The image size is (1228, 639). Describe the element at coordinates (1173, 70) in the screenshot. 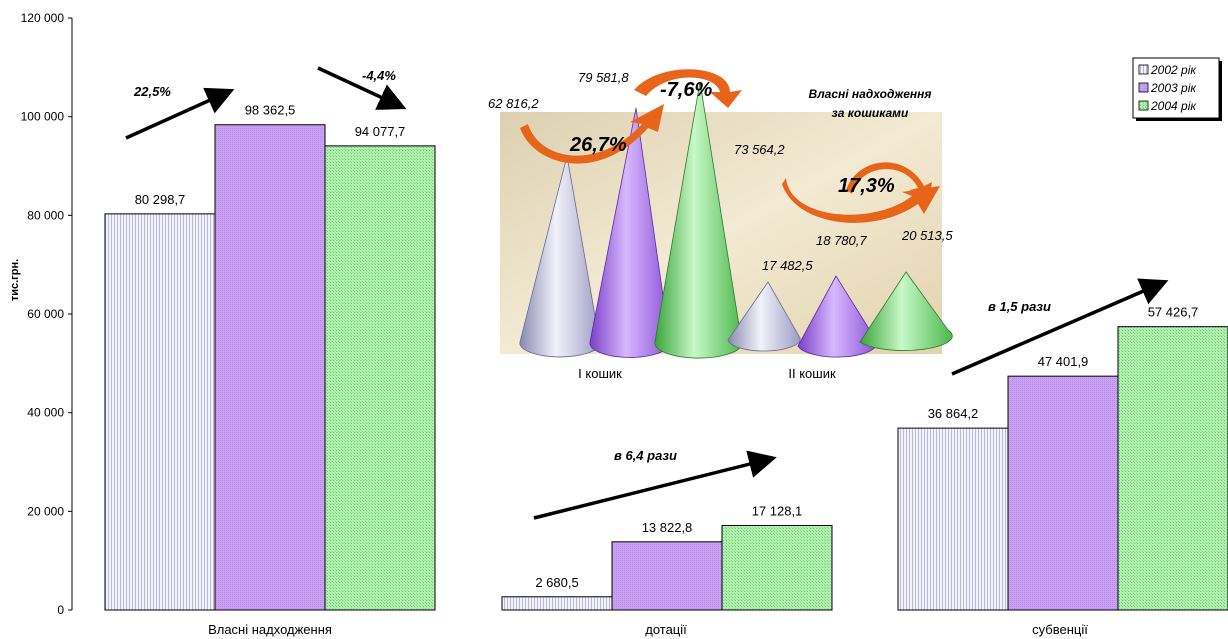

I see `legend-label-2002: 2002 рік` at that location.